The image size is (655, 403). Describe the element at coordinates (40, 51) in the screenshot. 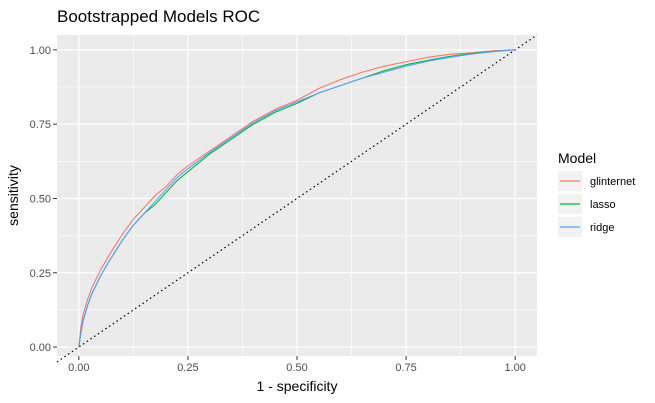

I see `y-tick-label: 1.00` at that location.